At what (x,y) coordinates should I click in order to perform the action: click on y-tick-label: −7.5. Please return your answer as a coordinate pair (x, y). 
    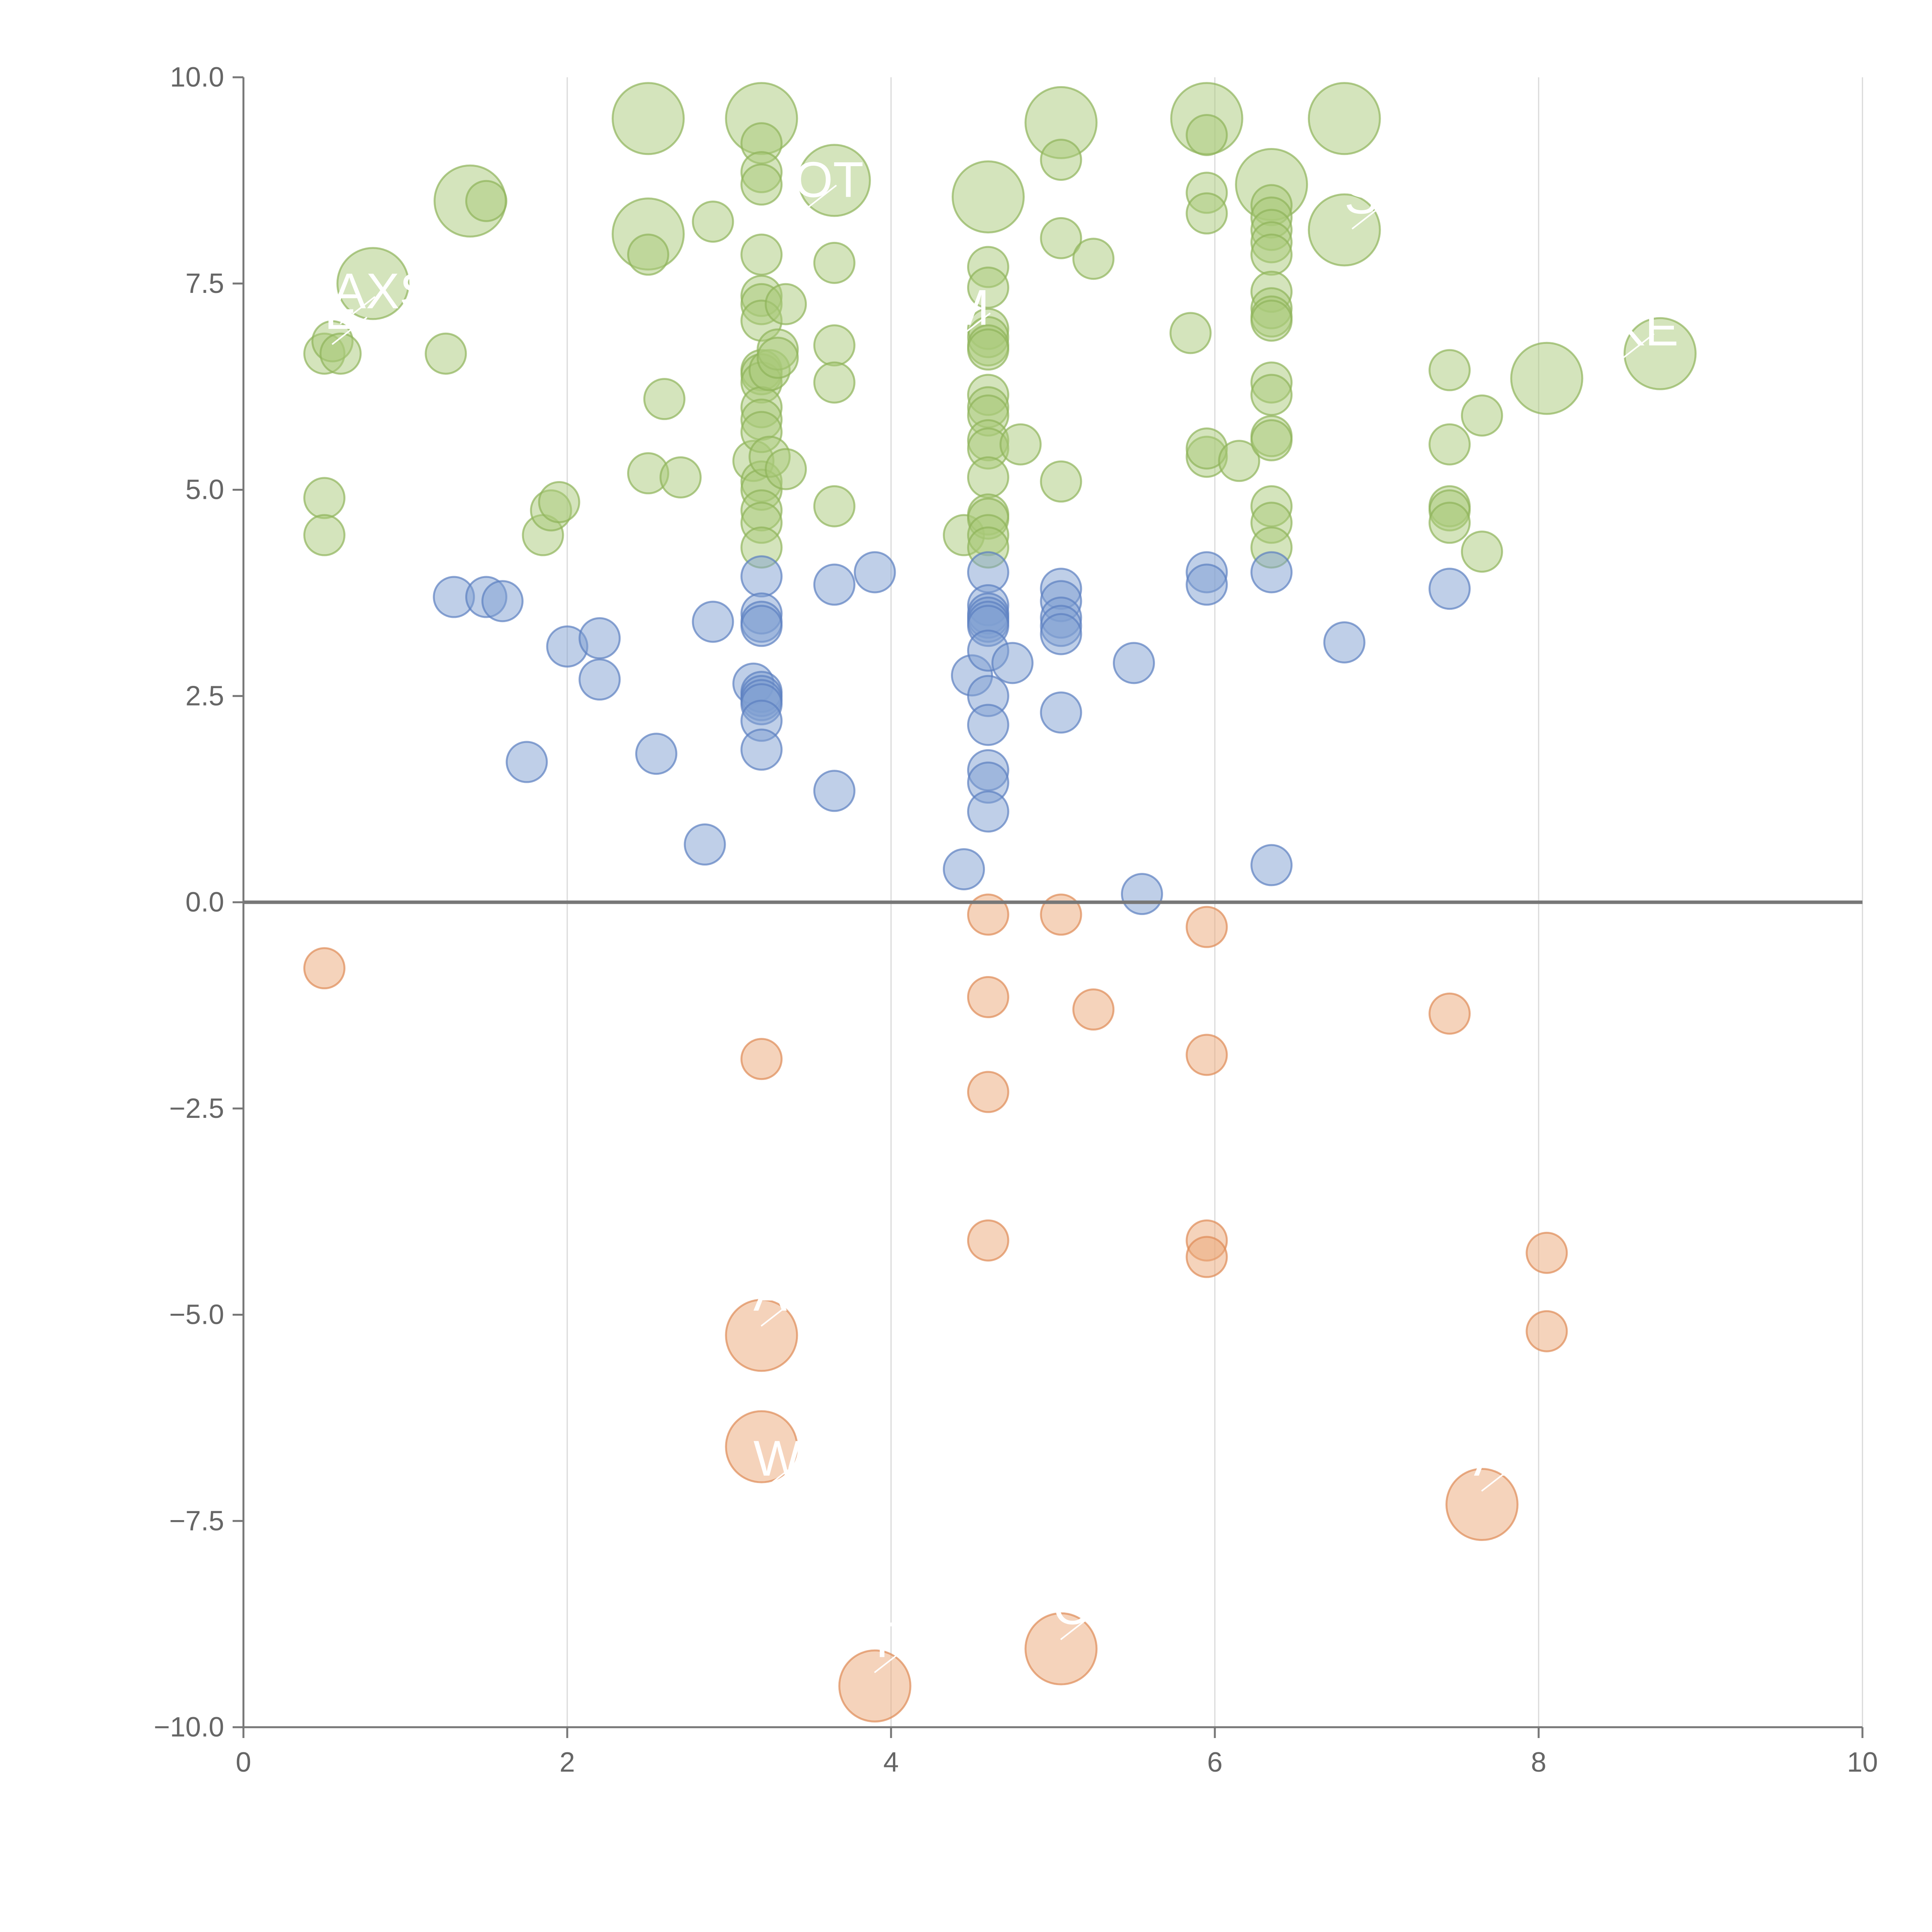
    Looking at the image, I should click on (197, 1520).